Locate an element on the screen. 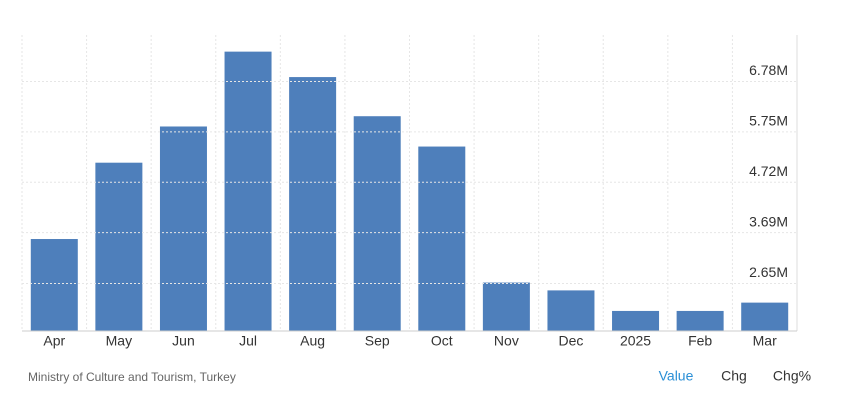  y-tick-label: 4.72M is located at coordinates (768, 171).